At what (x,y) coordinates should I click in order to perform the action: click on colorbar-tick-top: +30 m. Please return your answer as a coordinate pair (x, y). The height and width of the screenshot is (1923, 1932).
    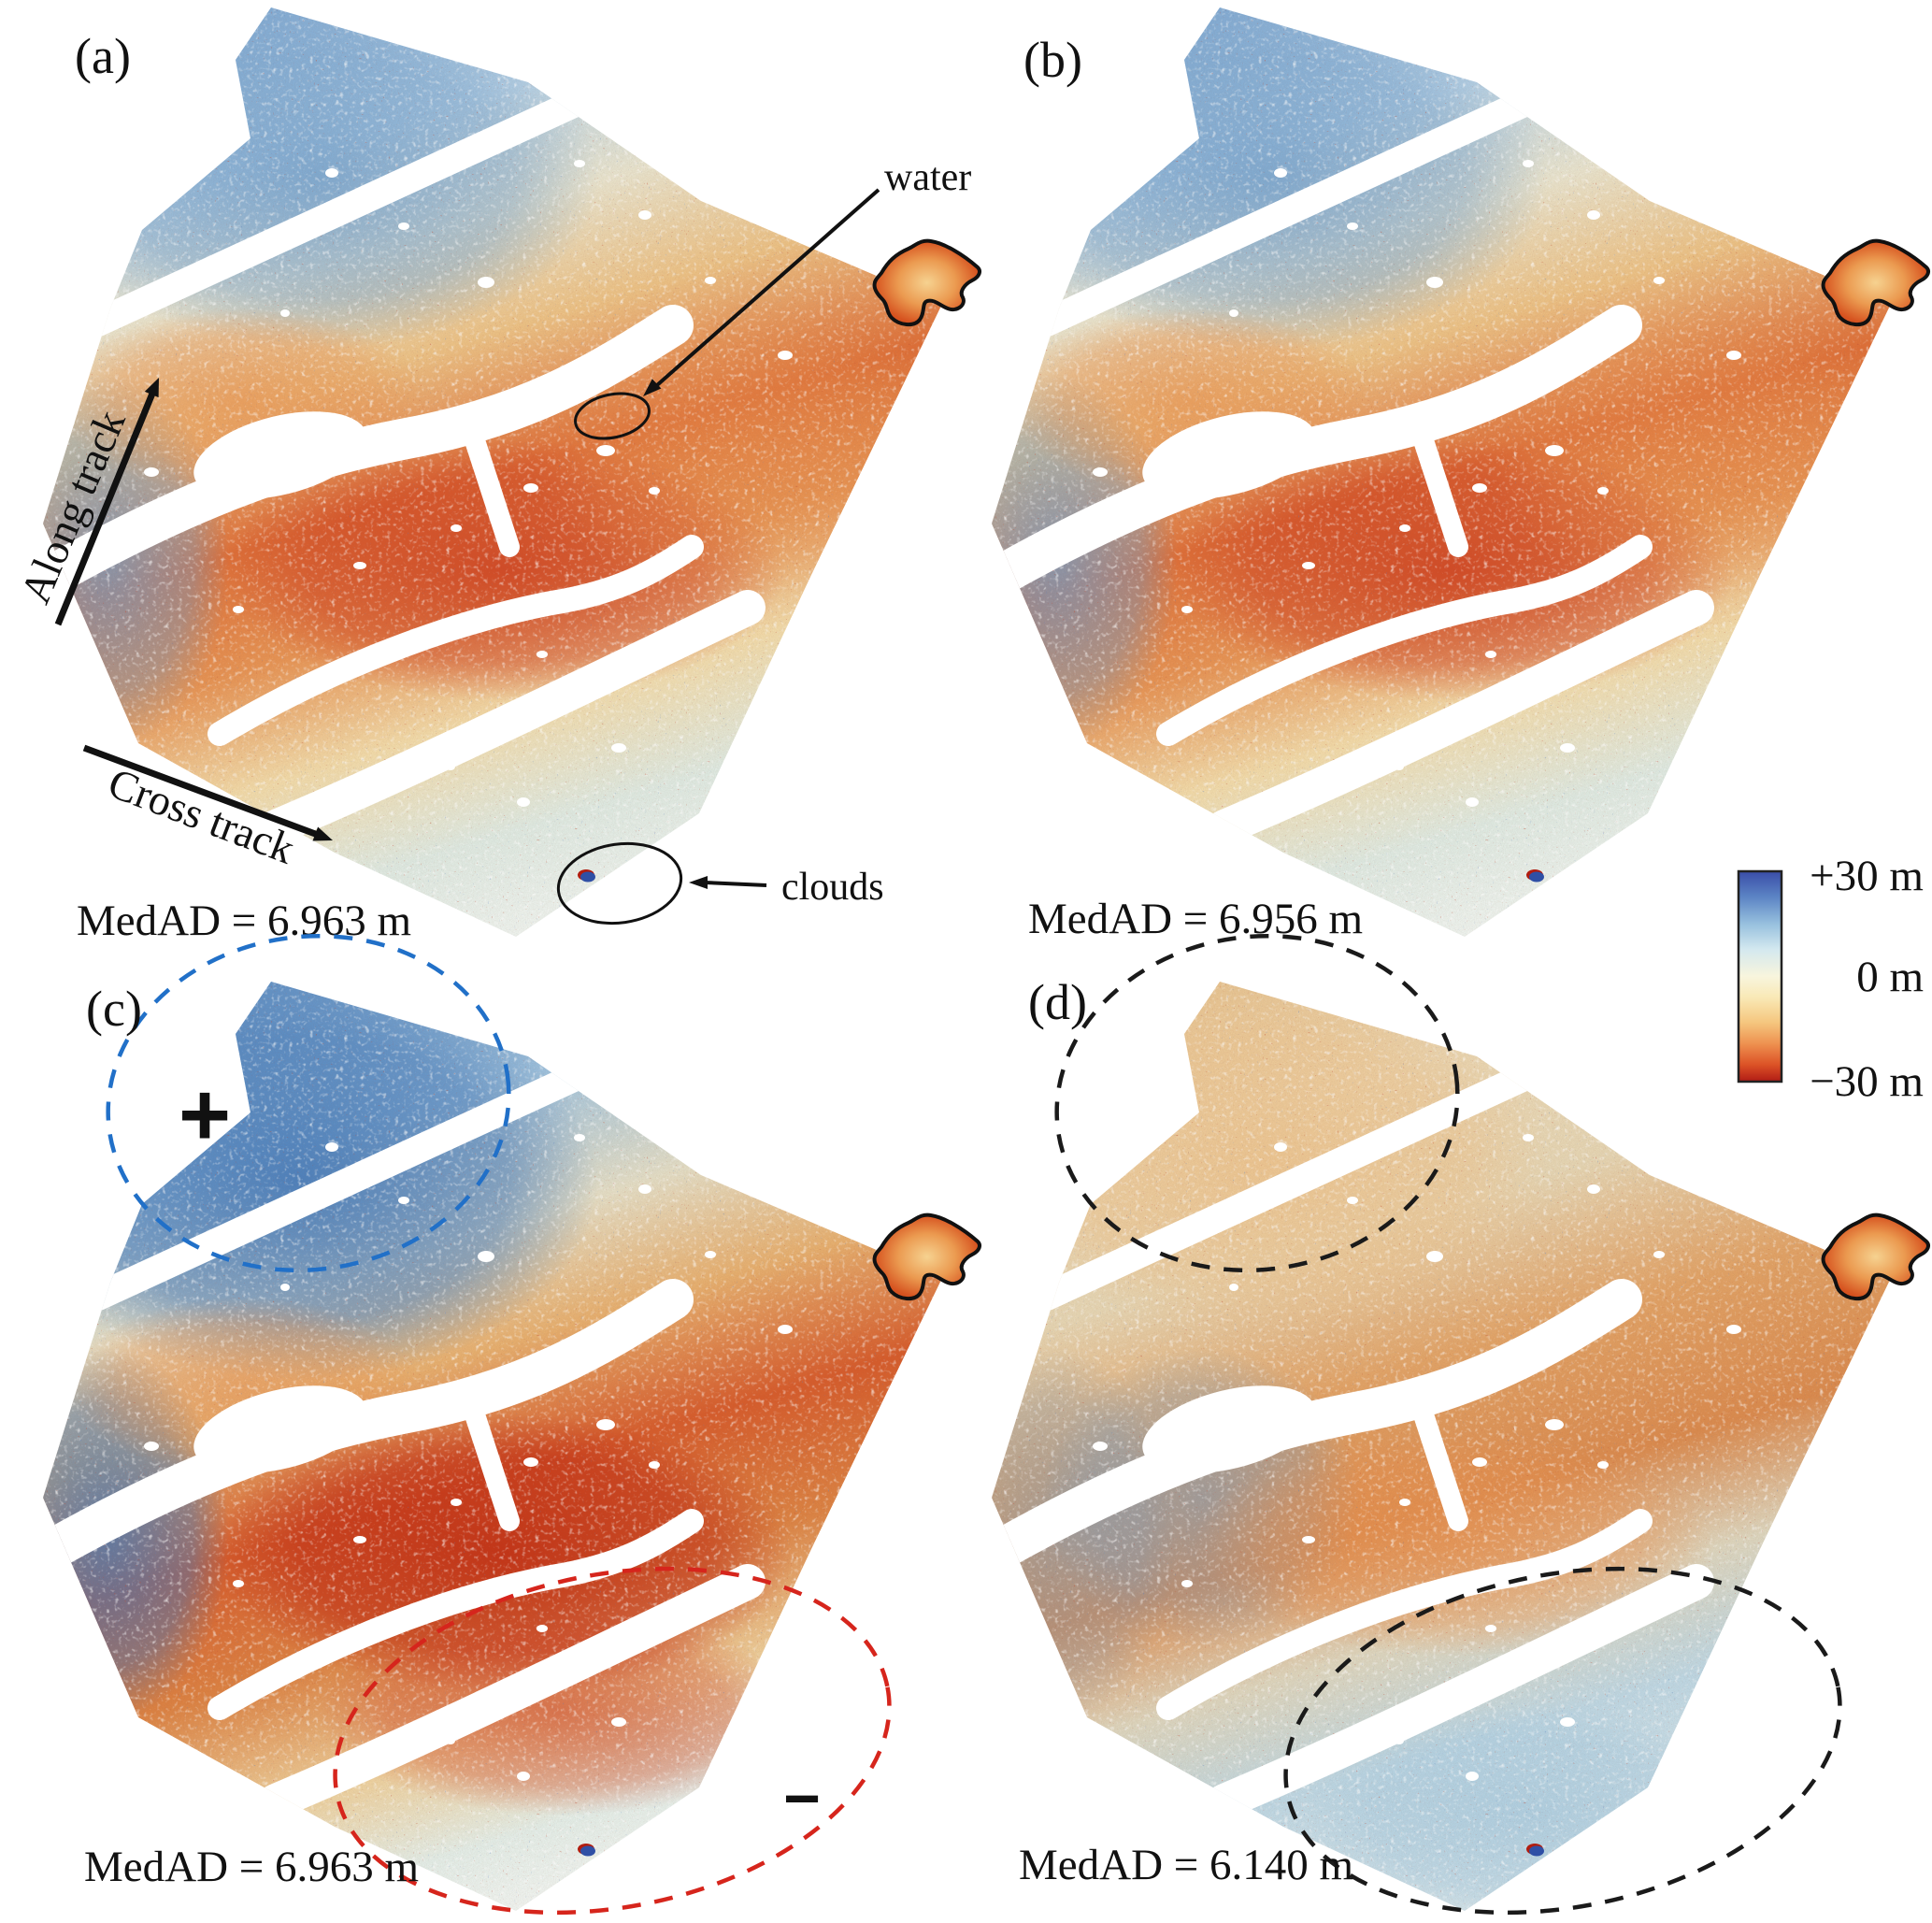
    Looking at the image, I should click on (1867, 876).